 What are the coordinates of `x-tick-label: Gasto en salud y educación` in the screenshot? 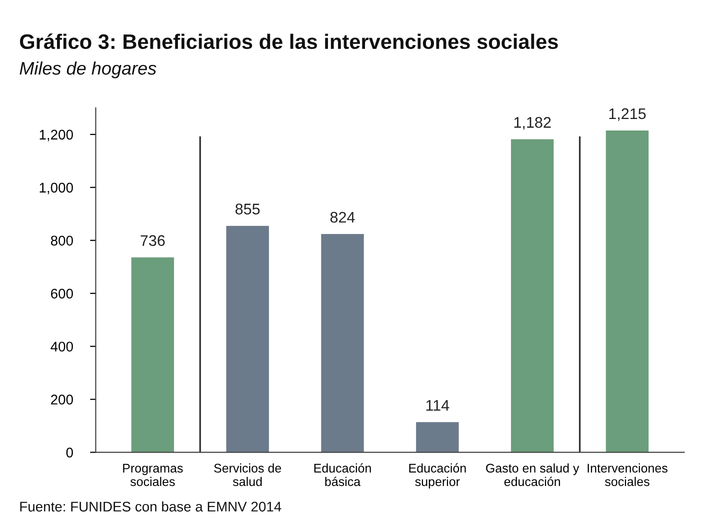 It's located at (533, 474).